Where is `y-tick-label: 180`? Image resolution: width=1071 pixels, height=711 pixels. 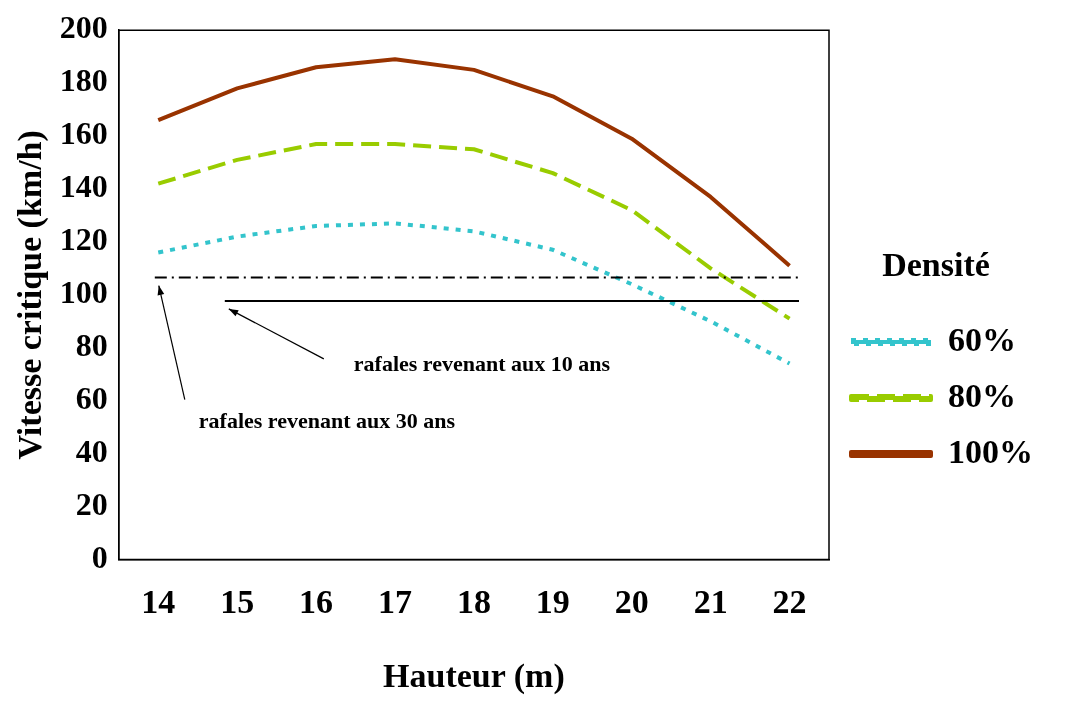
y-tick-label: 180 is located at coordinates (83, 80).